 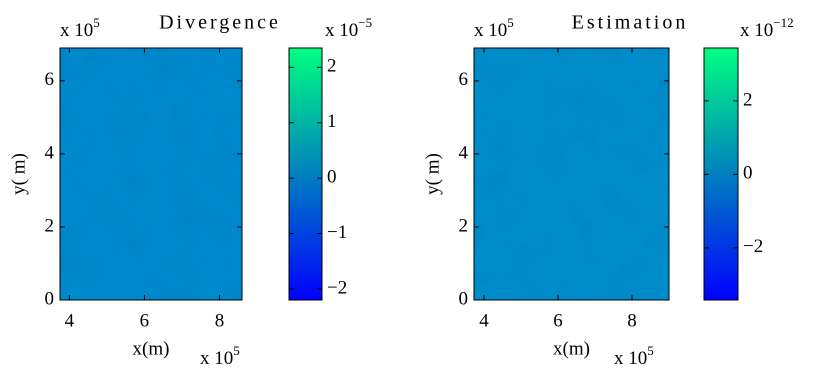 I want to click on colorbar-tick-label: 1, so click(x=332, y=121).